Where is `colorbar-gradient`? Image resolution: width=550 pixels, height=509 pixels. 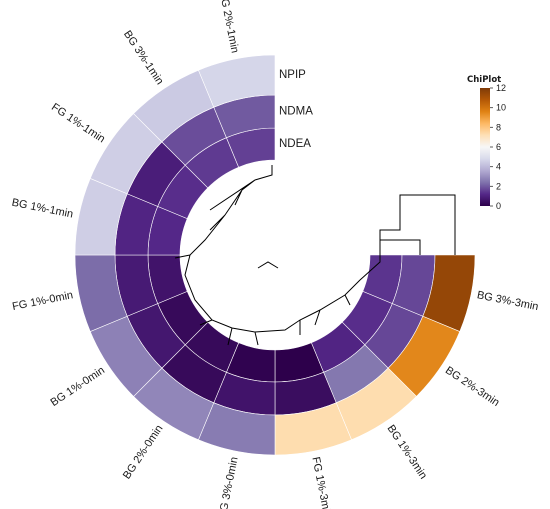
colorbar-gradient is located at coordinates (485, 147).